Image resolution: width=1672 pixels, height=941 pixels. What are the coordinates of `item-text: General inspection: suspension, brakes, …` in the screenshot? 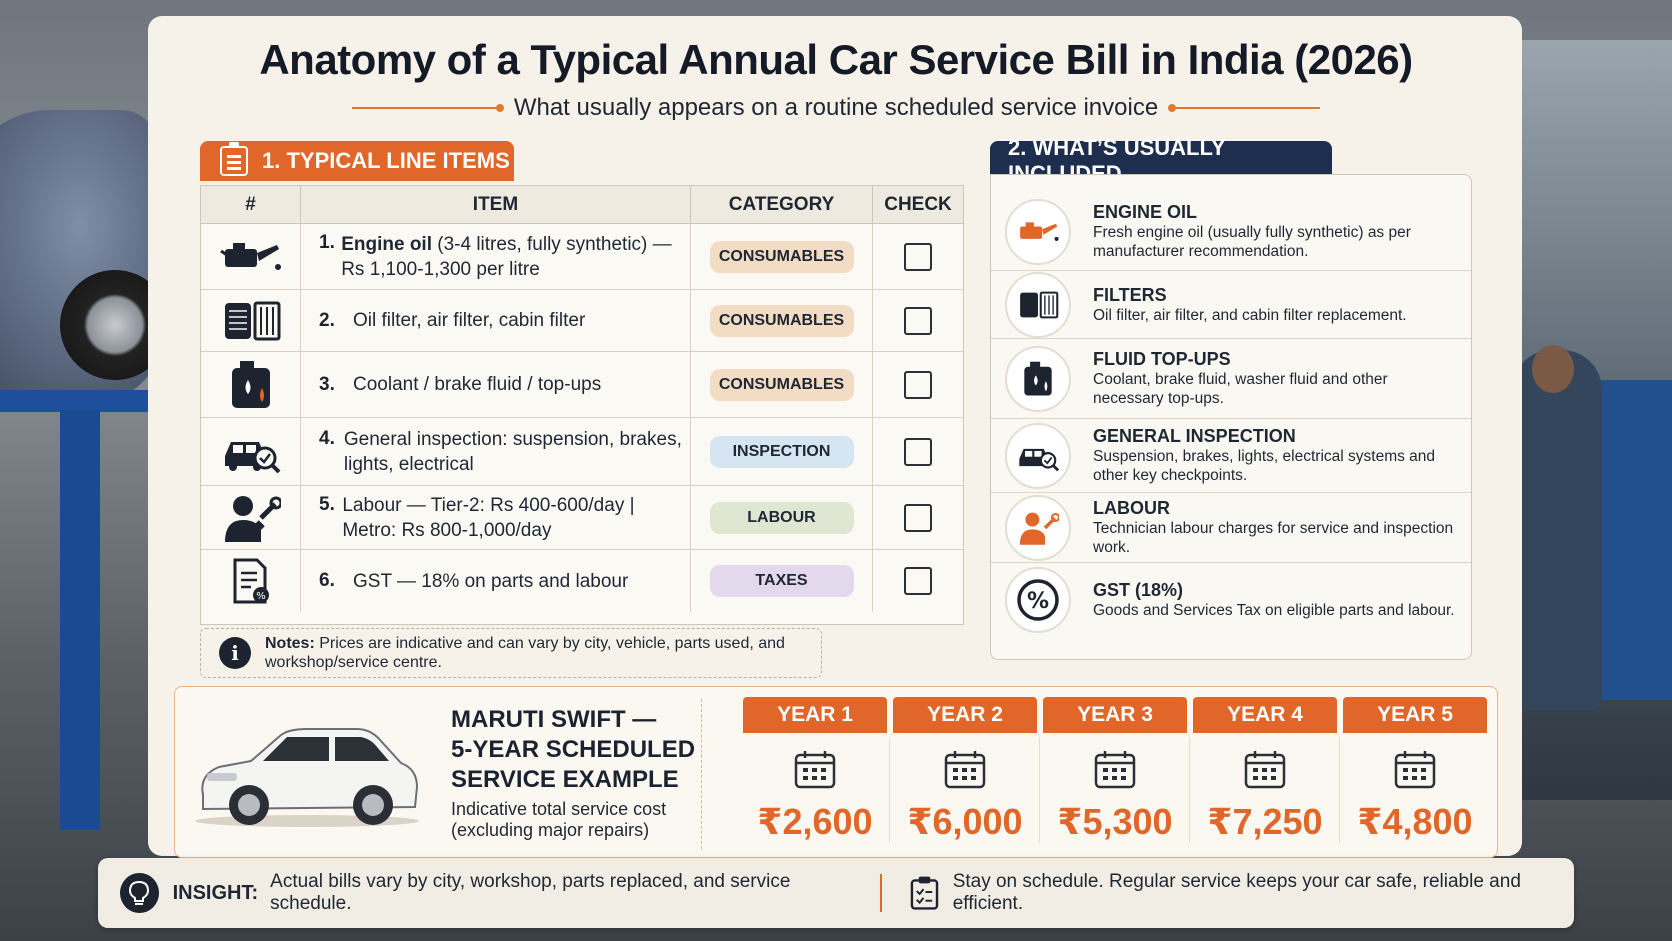 It's located at (512, 451).